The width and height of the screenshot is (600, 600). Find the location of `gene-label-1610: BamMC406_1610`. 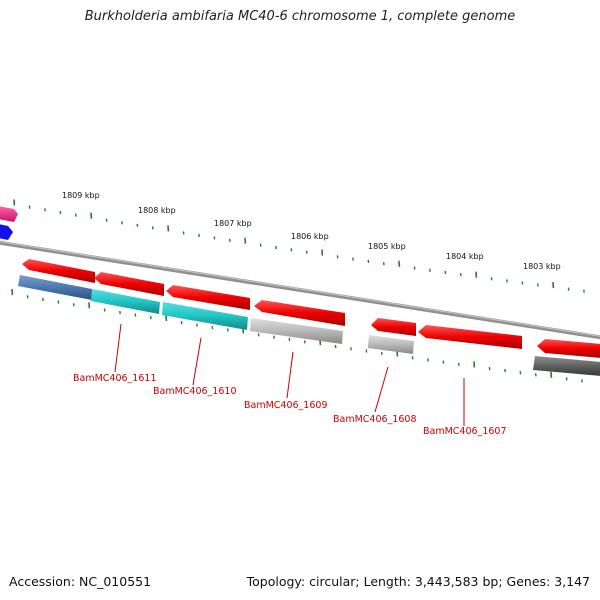

gene-label-1610: BamMC406_1610 is located at coordinates (194, 391).